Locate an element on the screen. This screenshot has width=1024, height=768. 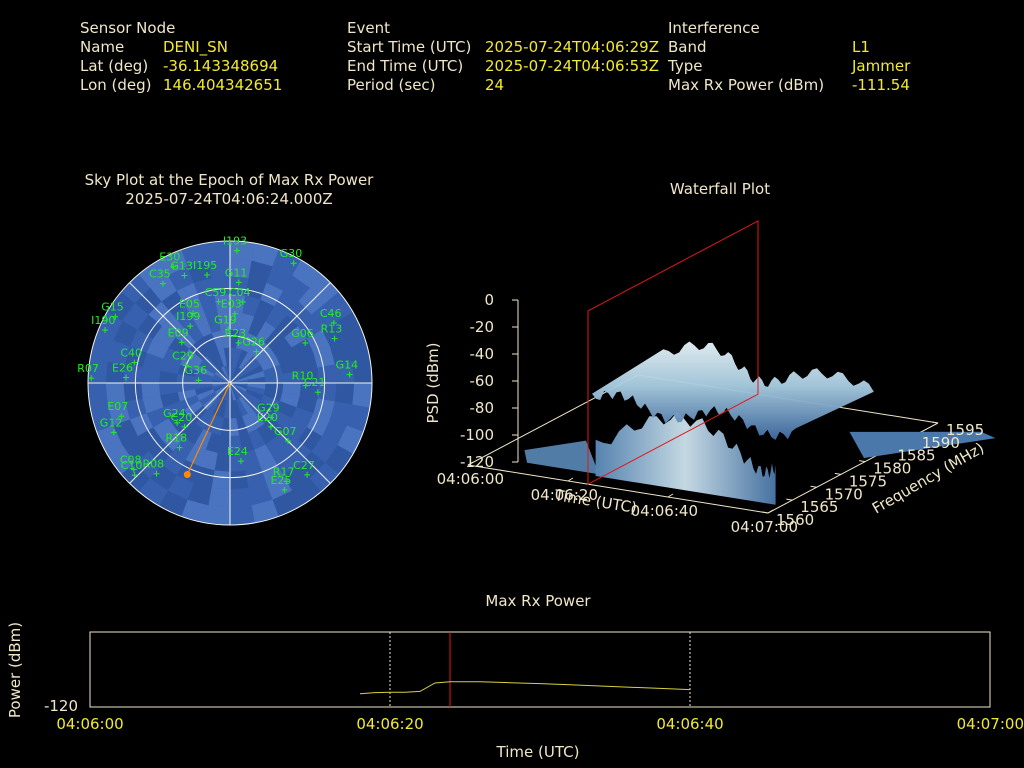
satellite-g07: G07 is located at coordinates (285, 435).